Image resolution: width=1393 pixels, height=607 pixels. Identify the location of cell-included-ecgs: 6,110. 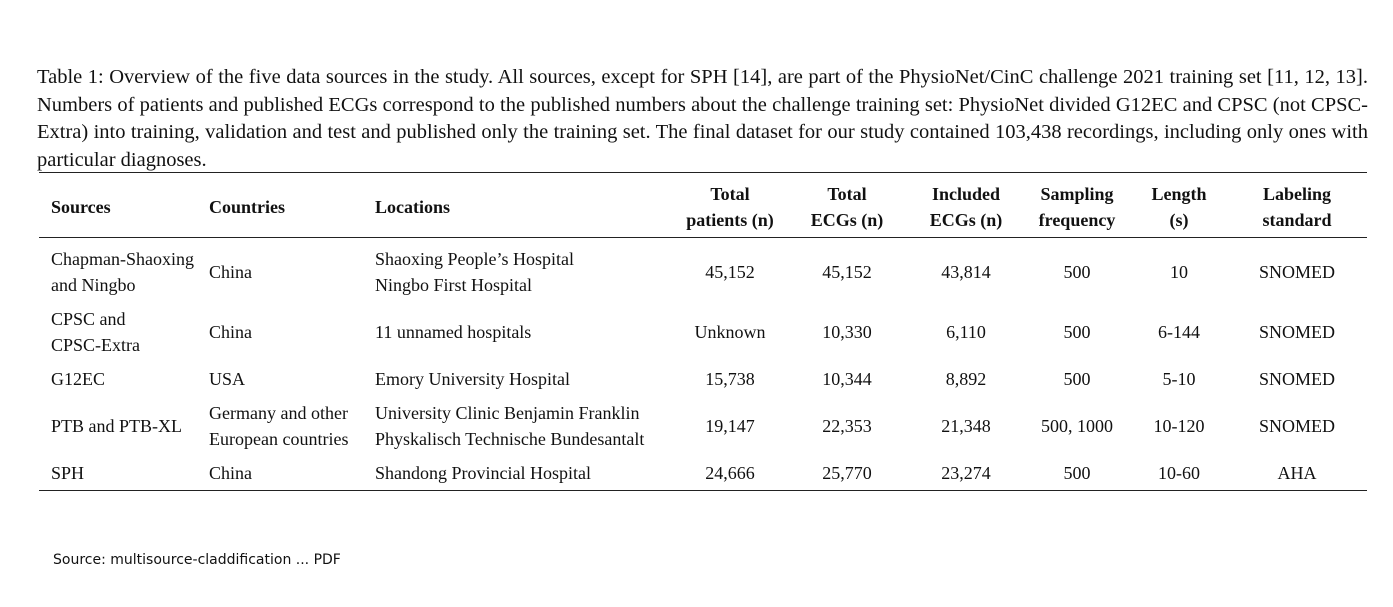
(966, 332).